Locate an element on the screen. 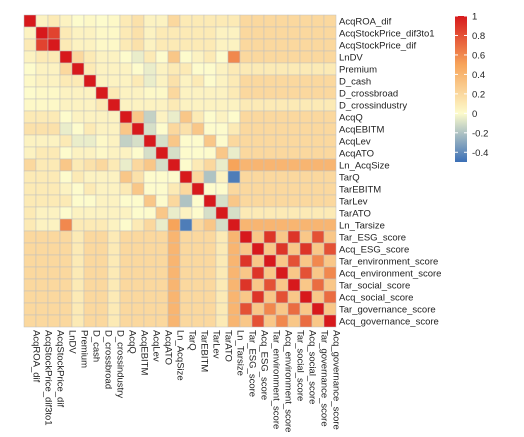 This screenshot has height=437, width=524. column-label: Tar_social_score is located at coordinates (299, 365).